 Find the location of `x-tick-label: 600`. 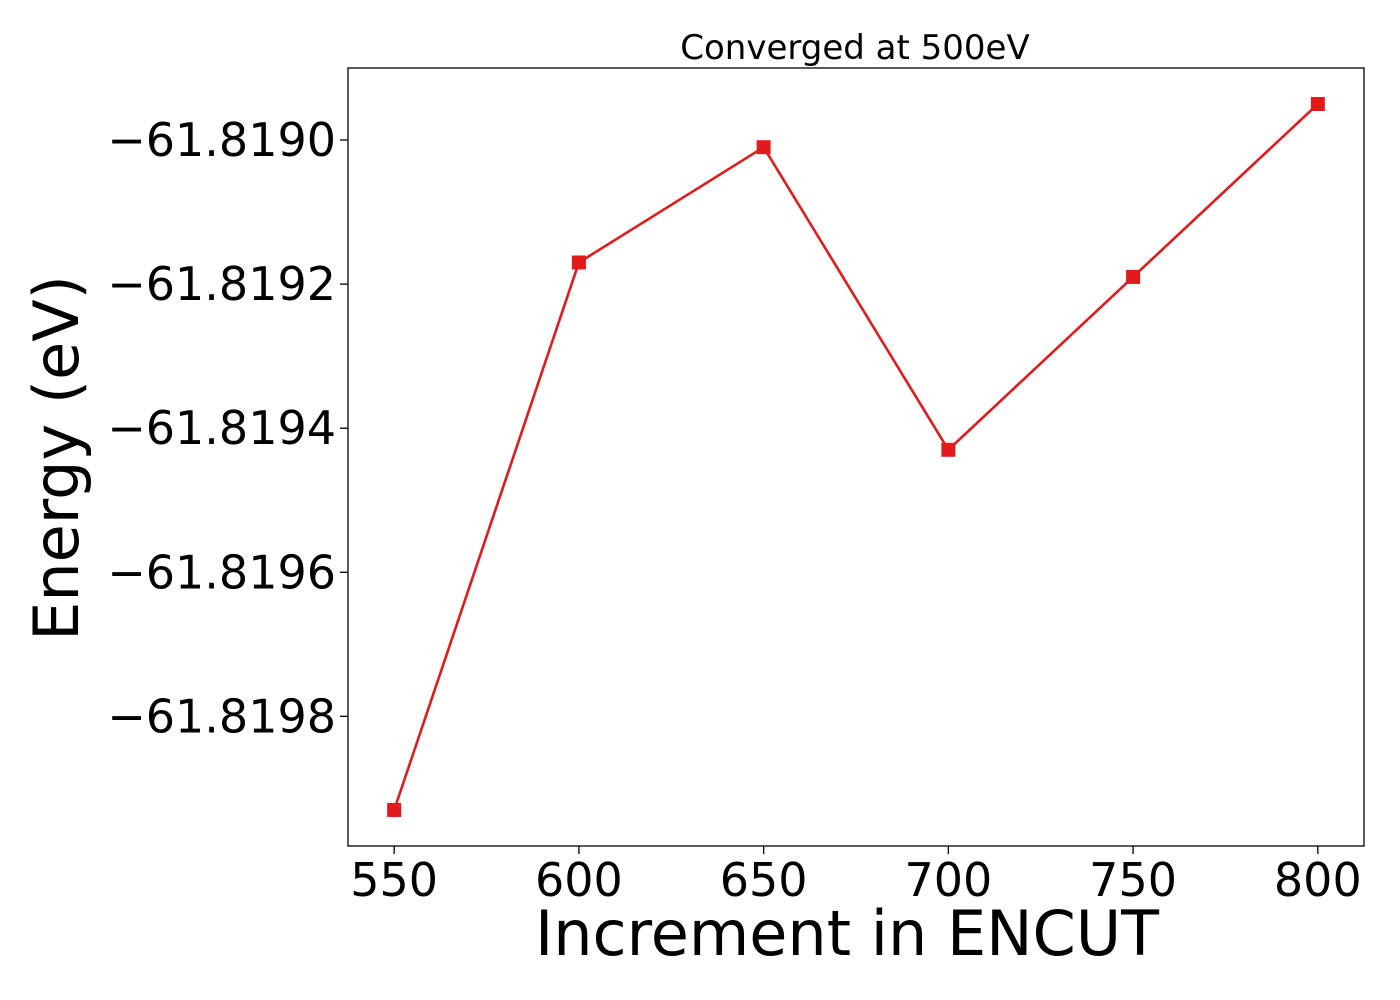

x-tick-label: 600 is located at coordinates (579, 880).